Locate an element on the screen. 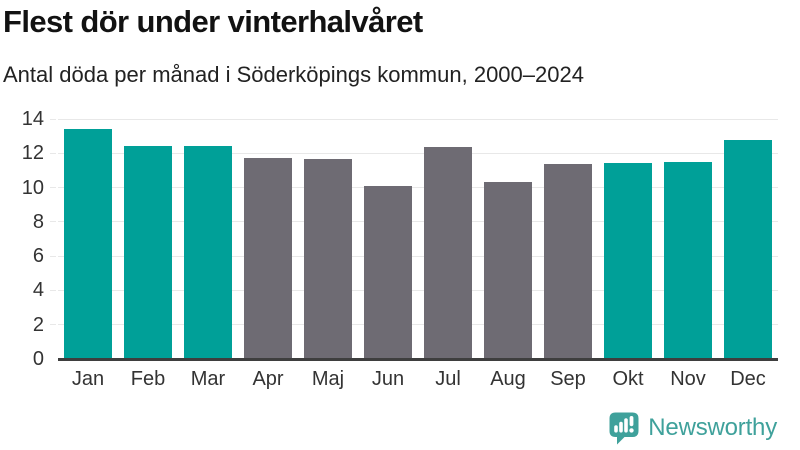 Image resolution: width=800 pixels, height=450 pixels. newsworthy-logo: Newsworthy is located at coordinates (692, 428).